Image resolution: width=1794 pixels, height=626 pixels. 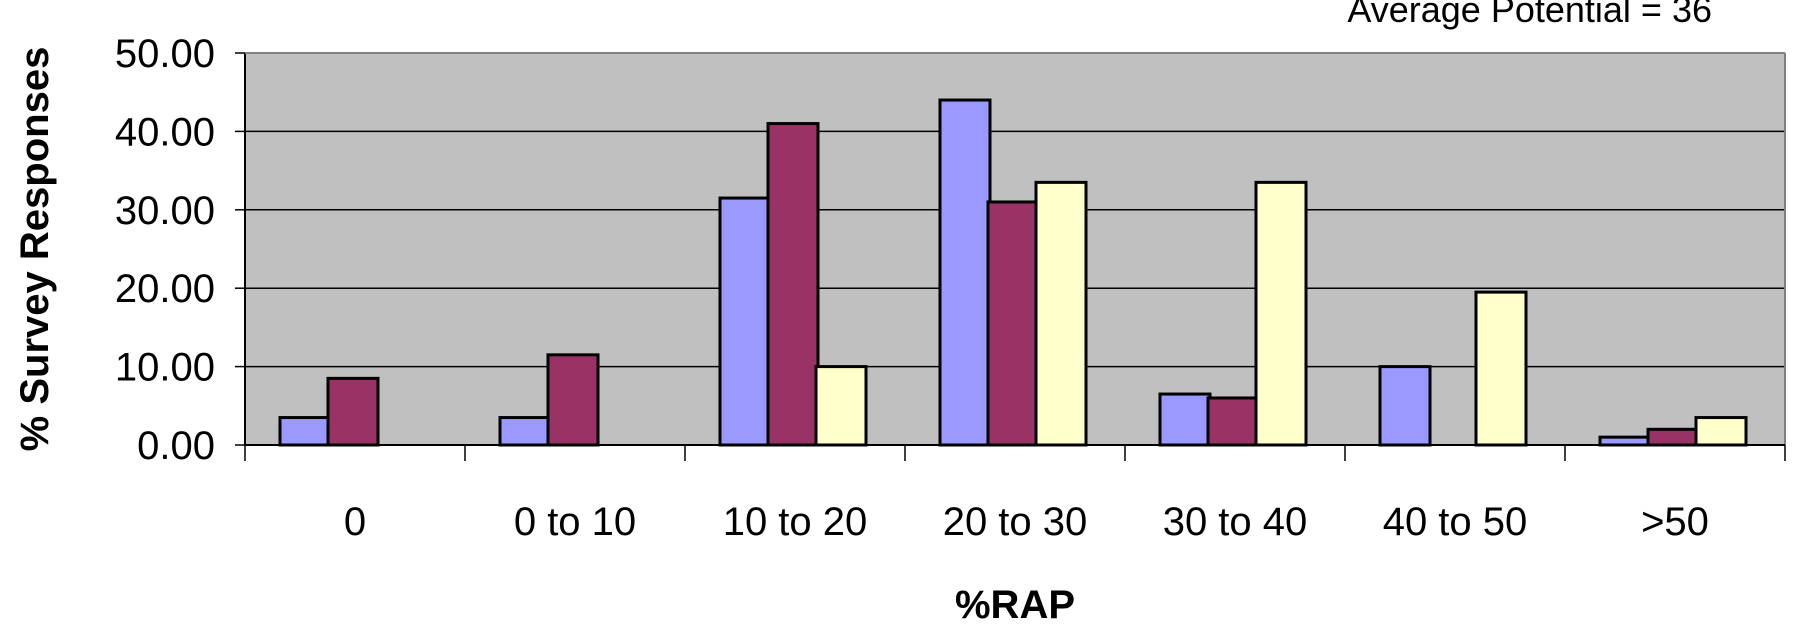 I want to click on x-category-label: 20 to 30, so click(x=1015, y=522).